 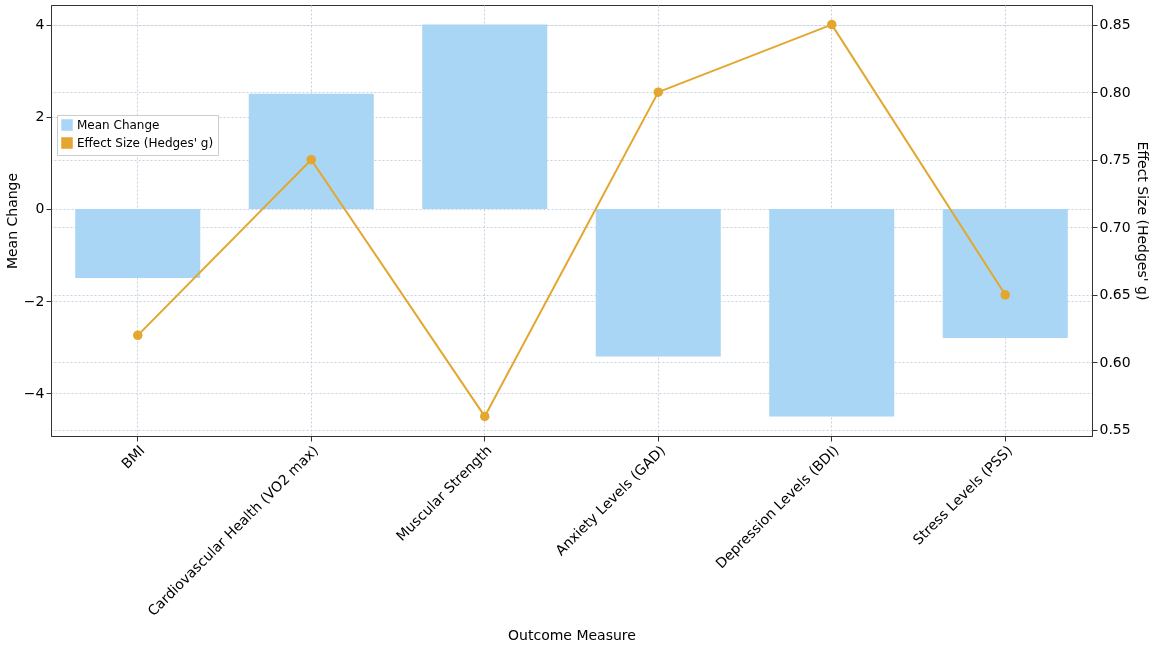 What do you see at coordinates (40, 208) in the screenshot?
I see `y-tick-label: 0` at bounding box center [40, 208].